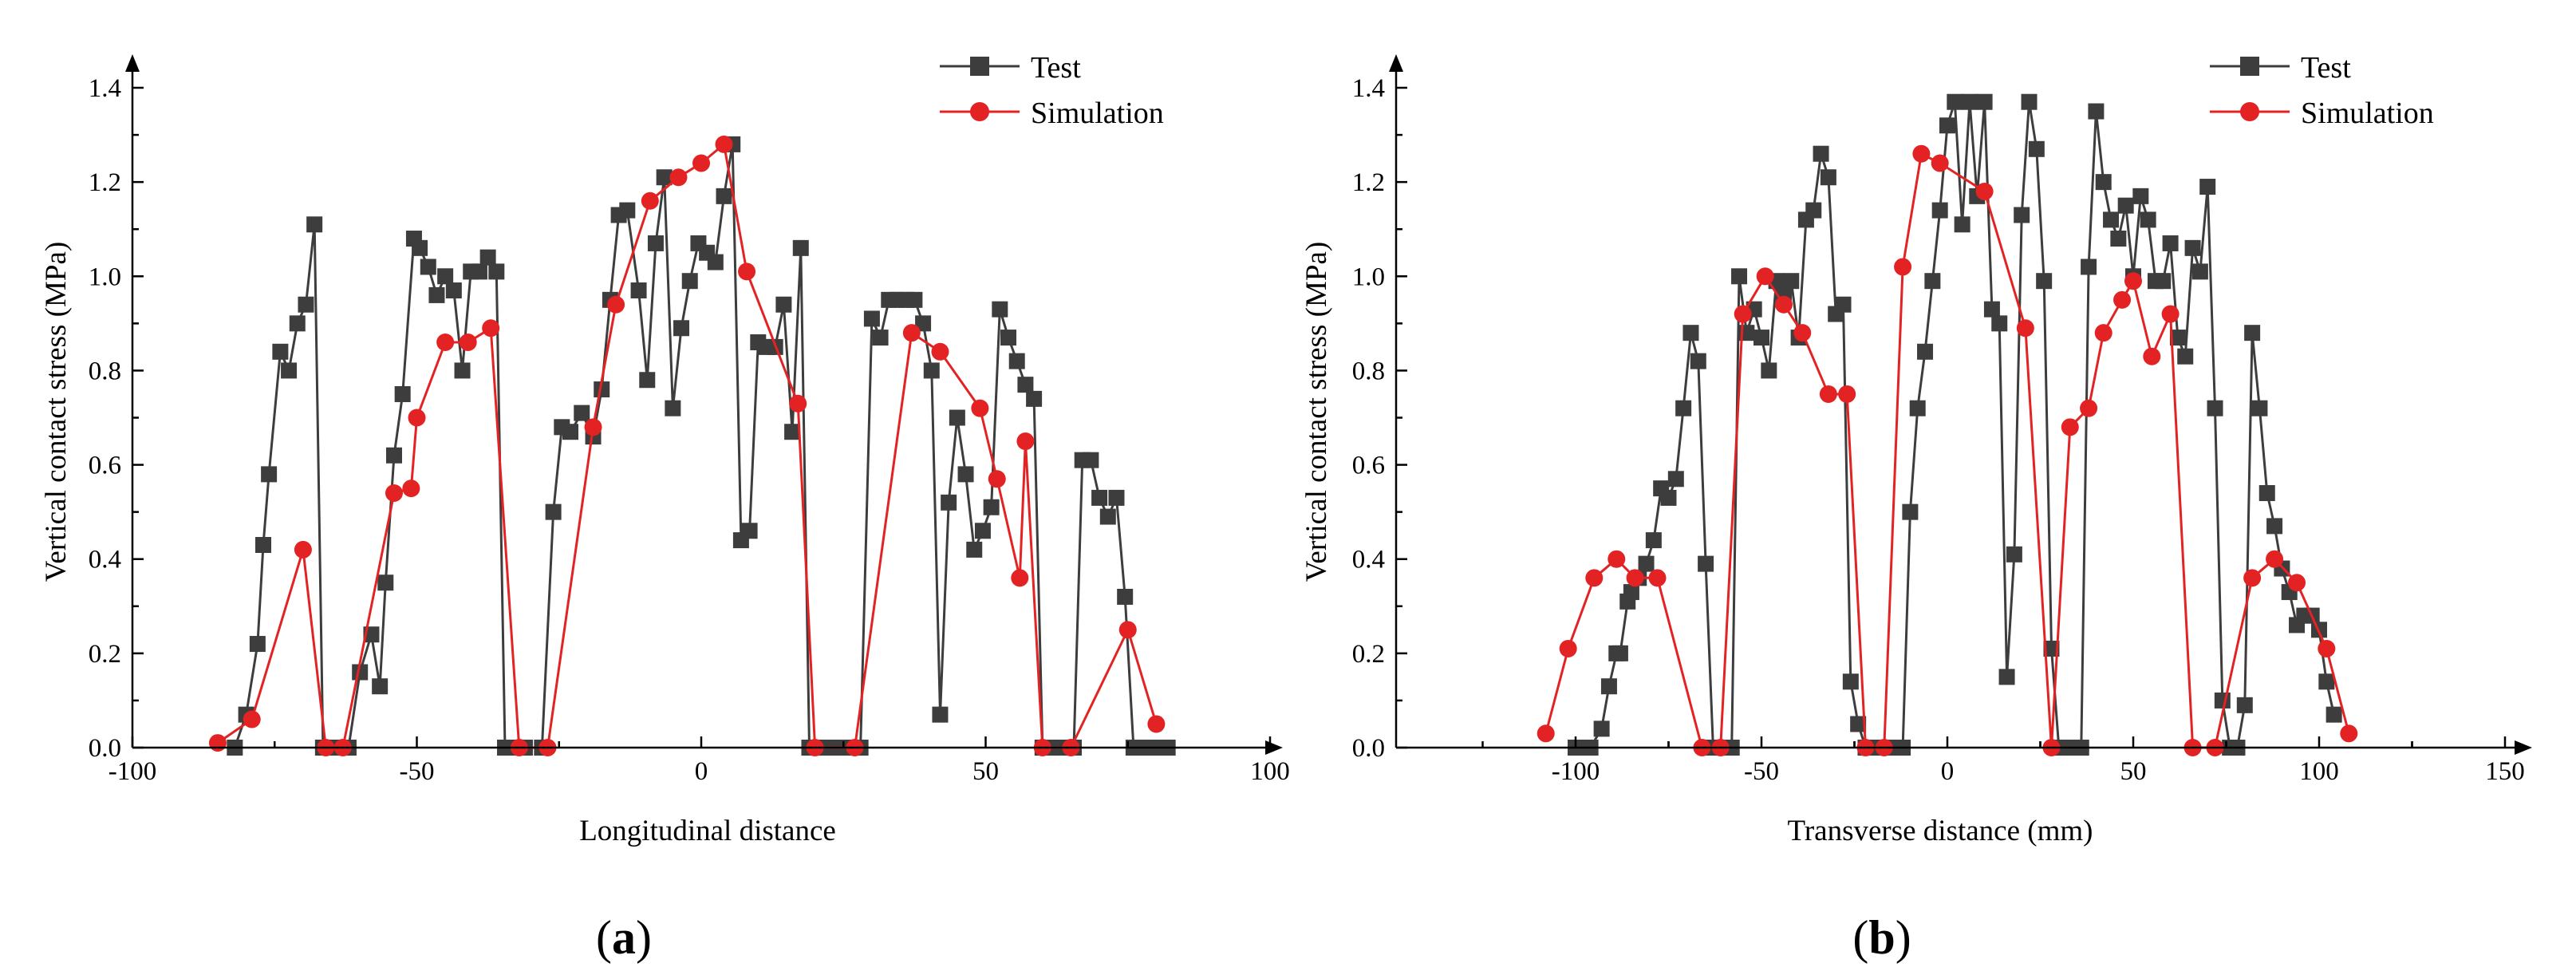  What do you see at coordinates (1097, 113) in the screenshot?
I see `panel-a-legend-sim-label: Simulation` at bounding box center [1097, 113].